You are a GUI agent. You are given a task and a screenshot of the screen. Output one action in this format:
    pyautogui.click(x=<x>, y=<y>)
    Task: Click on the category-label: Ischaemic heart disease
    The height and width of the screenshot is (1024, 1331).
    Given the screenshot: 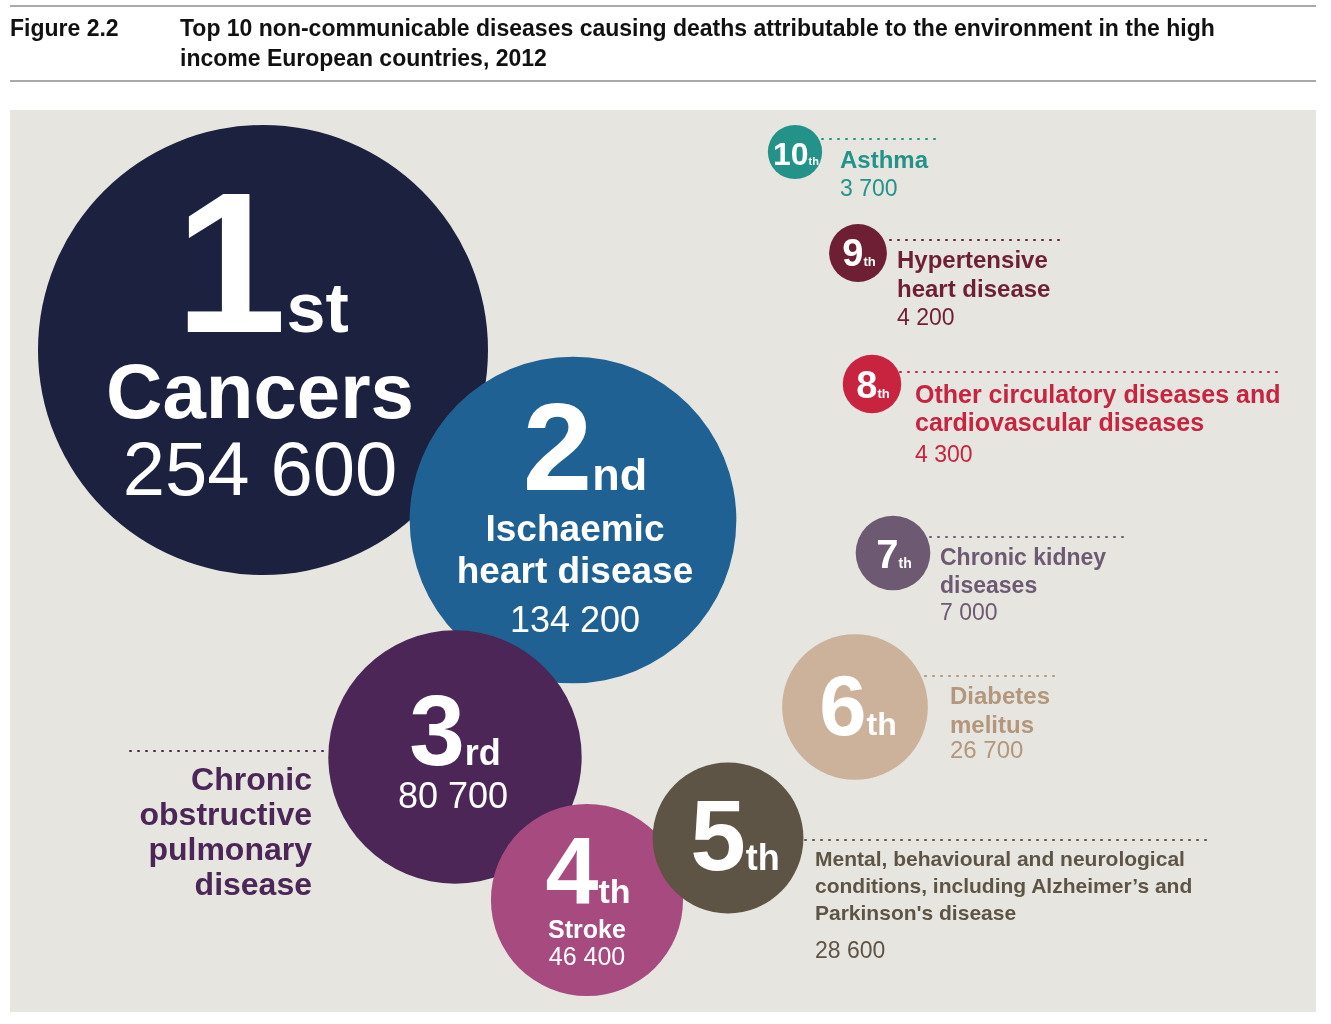 What is the action you would take?
    pyautogui.click(x=575, y=549)
    